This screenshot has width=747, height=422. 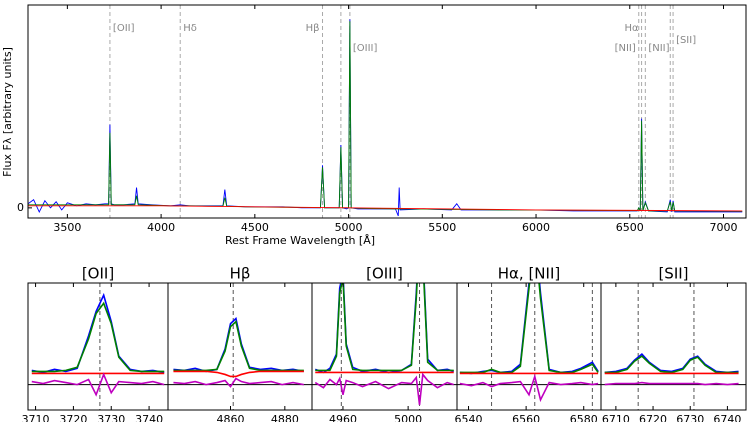 I want to click on x-tick-label: 4880, so click(x=285, y=417).